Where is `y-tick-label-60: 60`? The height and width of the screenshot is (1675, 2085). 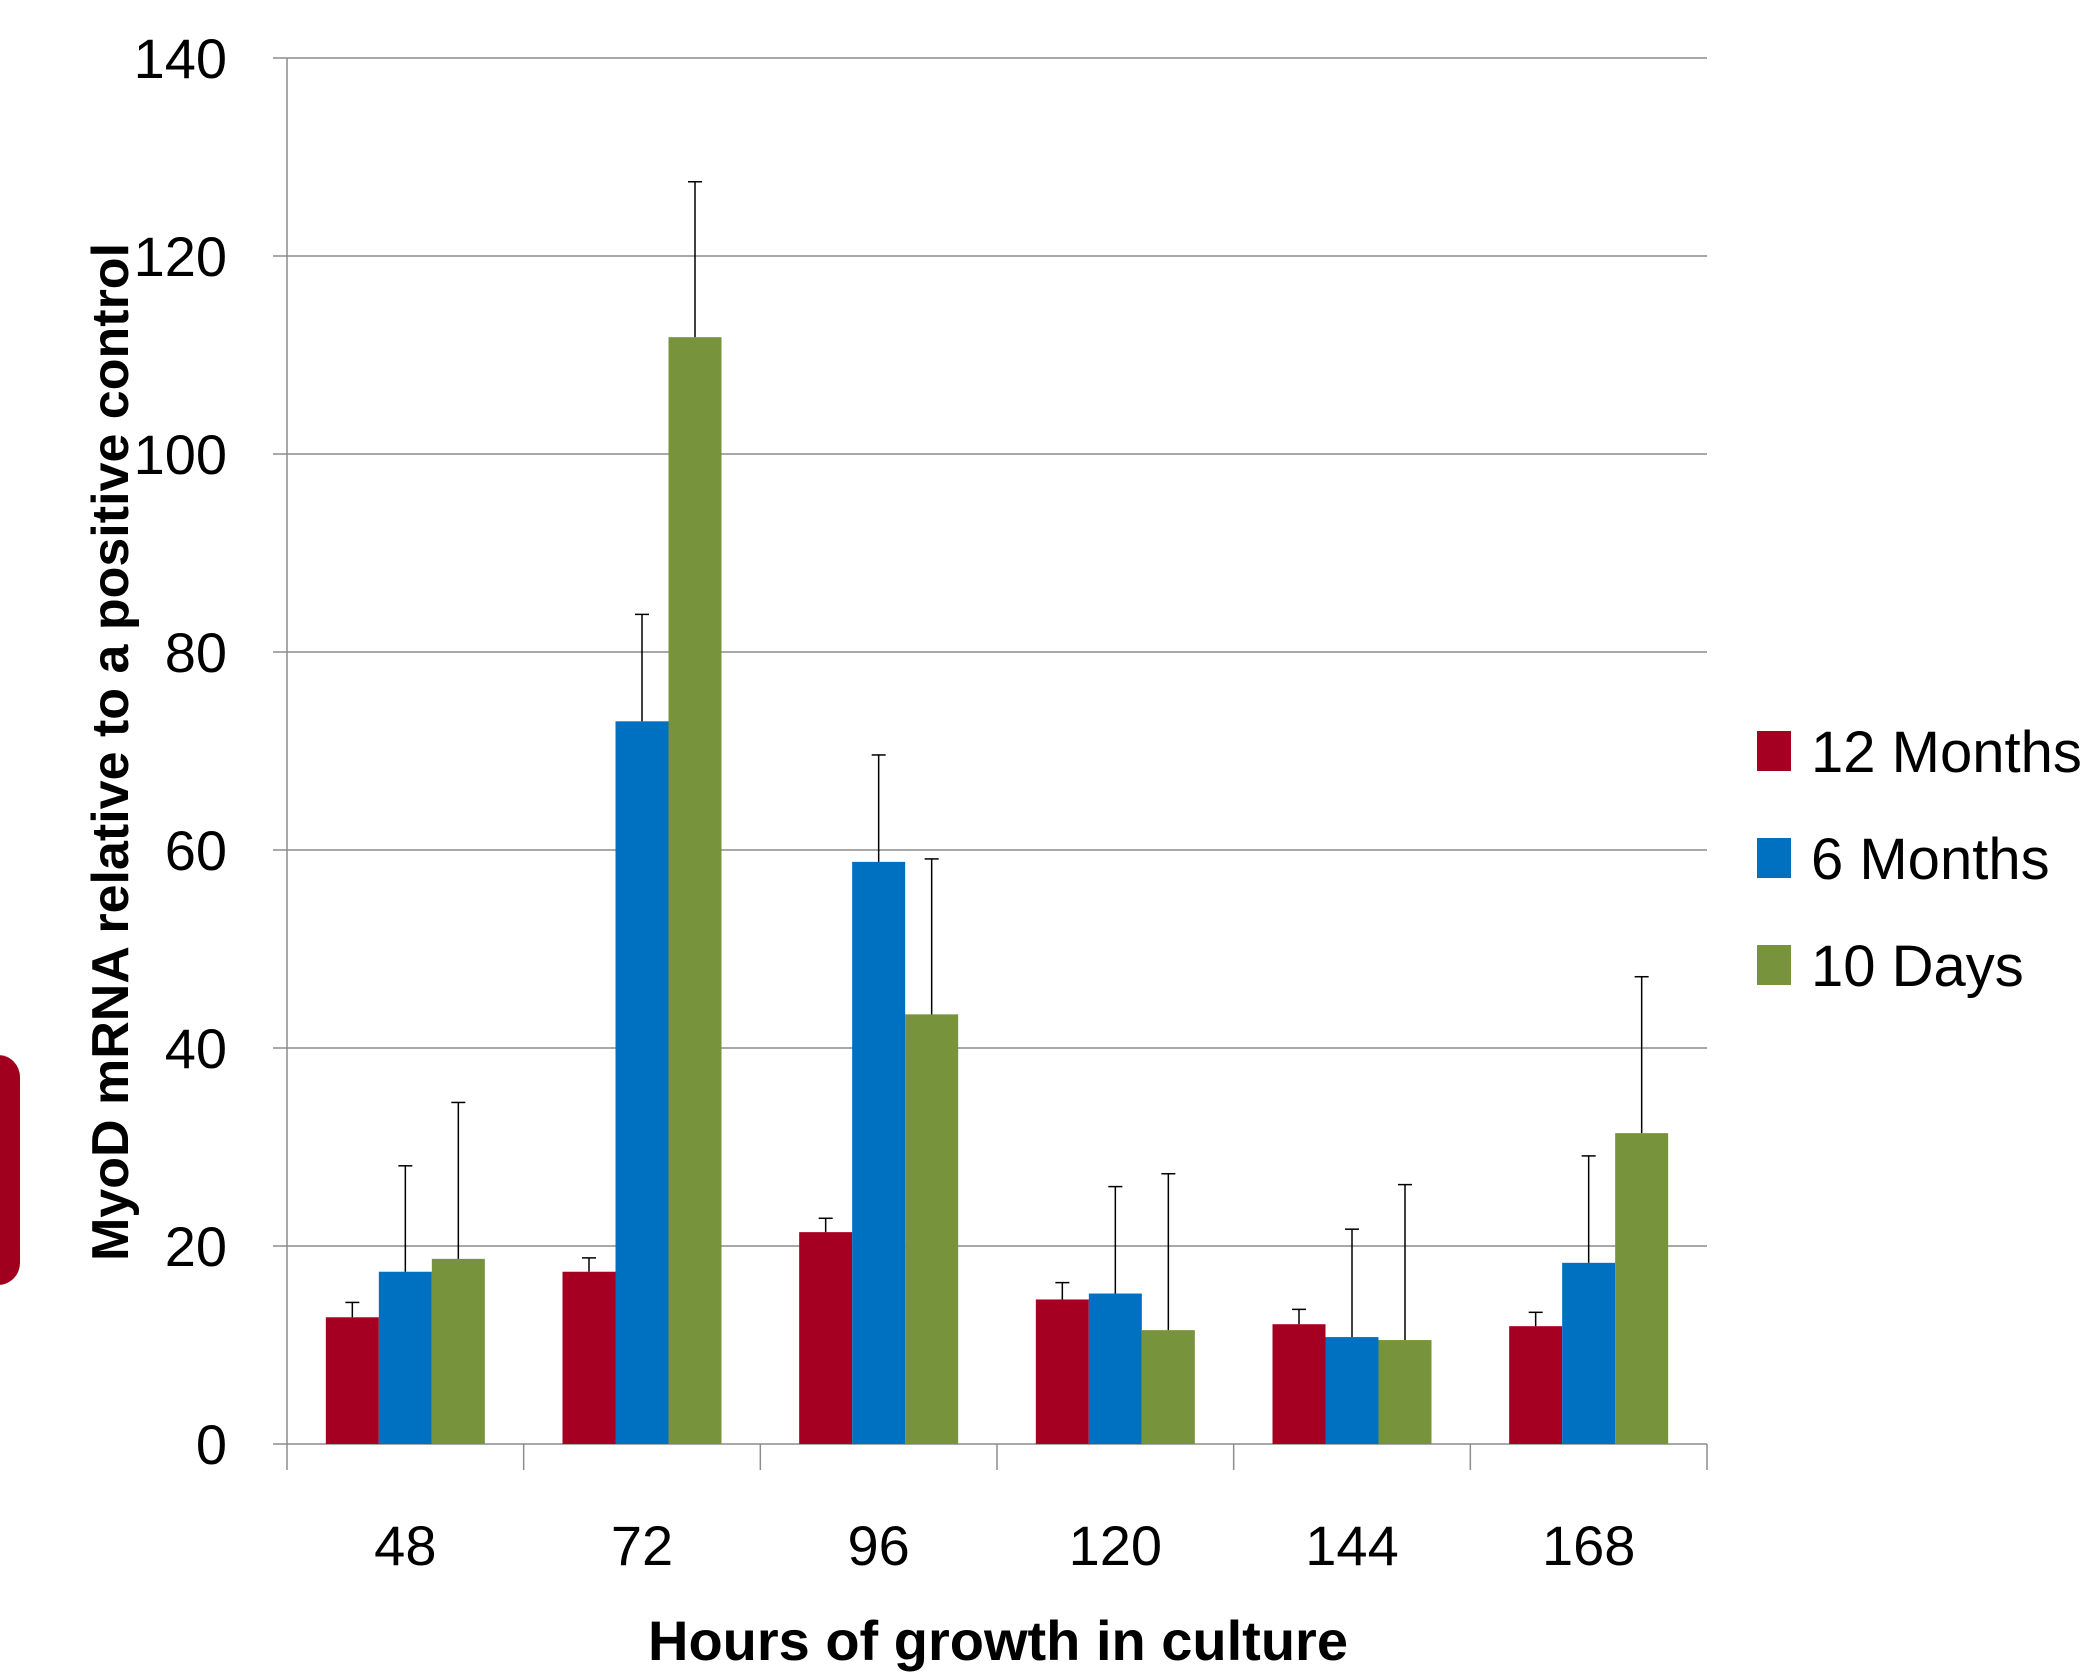
y-tick-label-60: 60 is located at coordinates (196, 850).